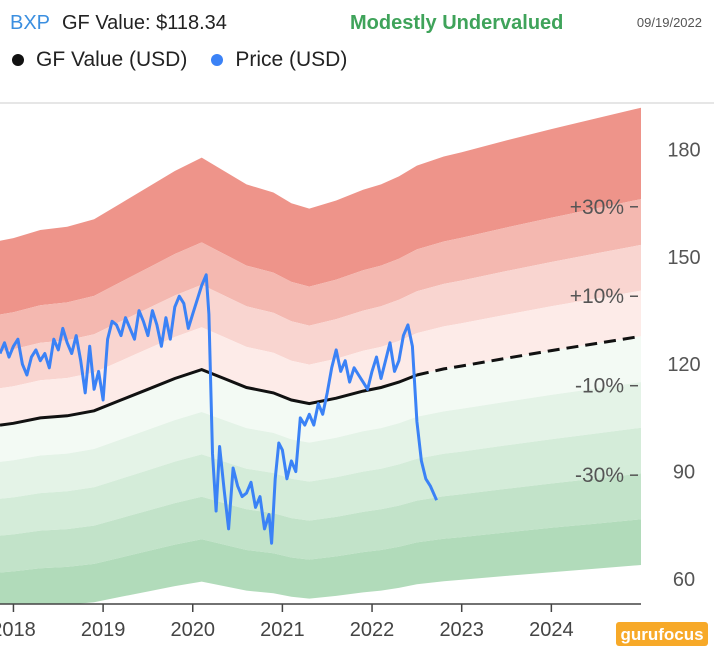  I want to click on x-tick-label-2018: 2018, so click(18, 630).